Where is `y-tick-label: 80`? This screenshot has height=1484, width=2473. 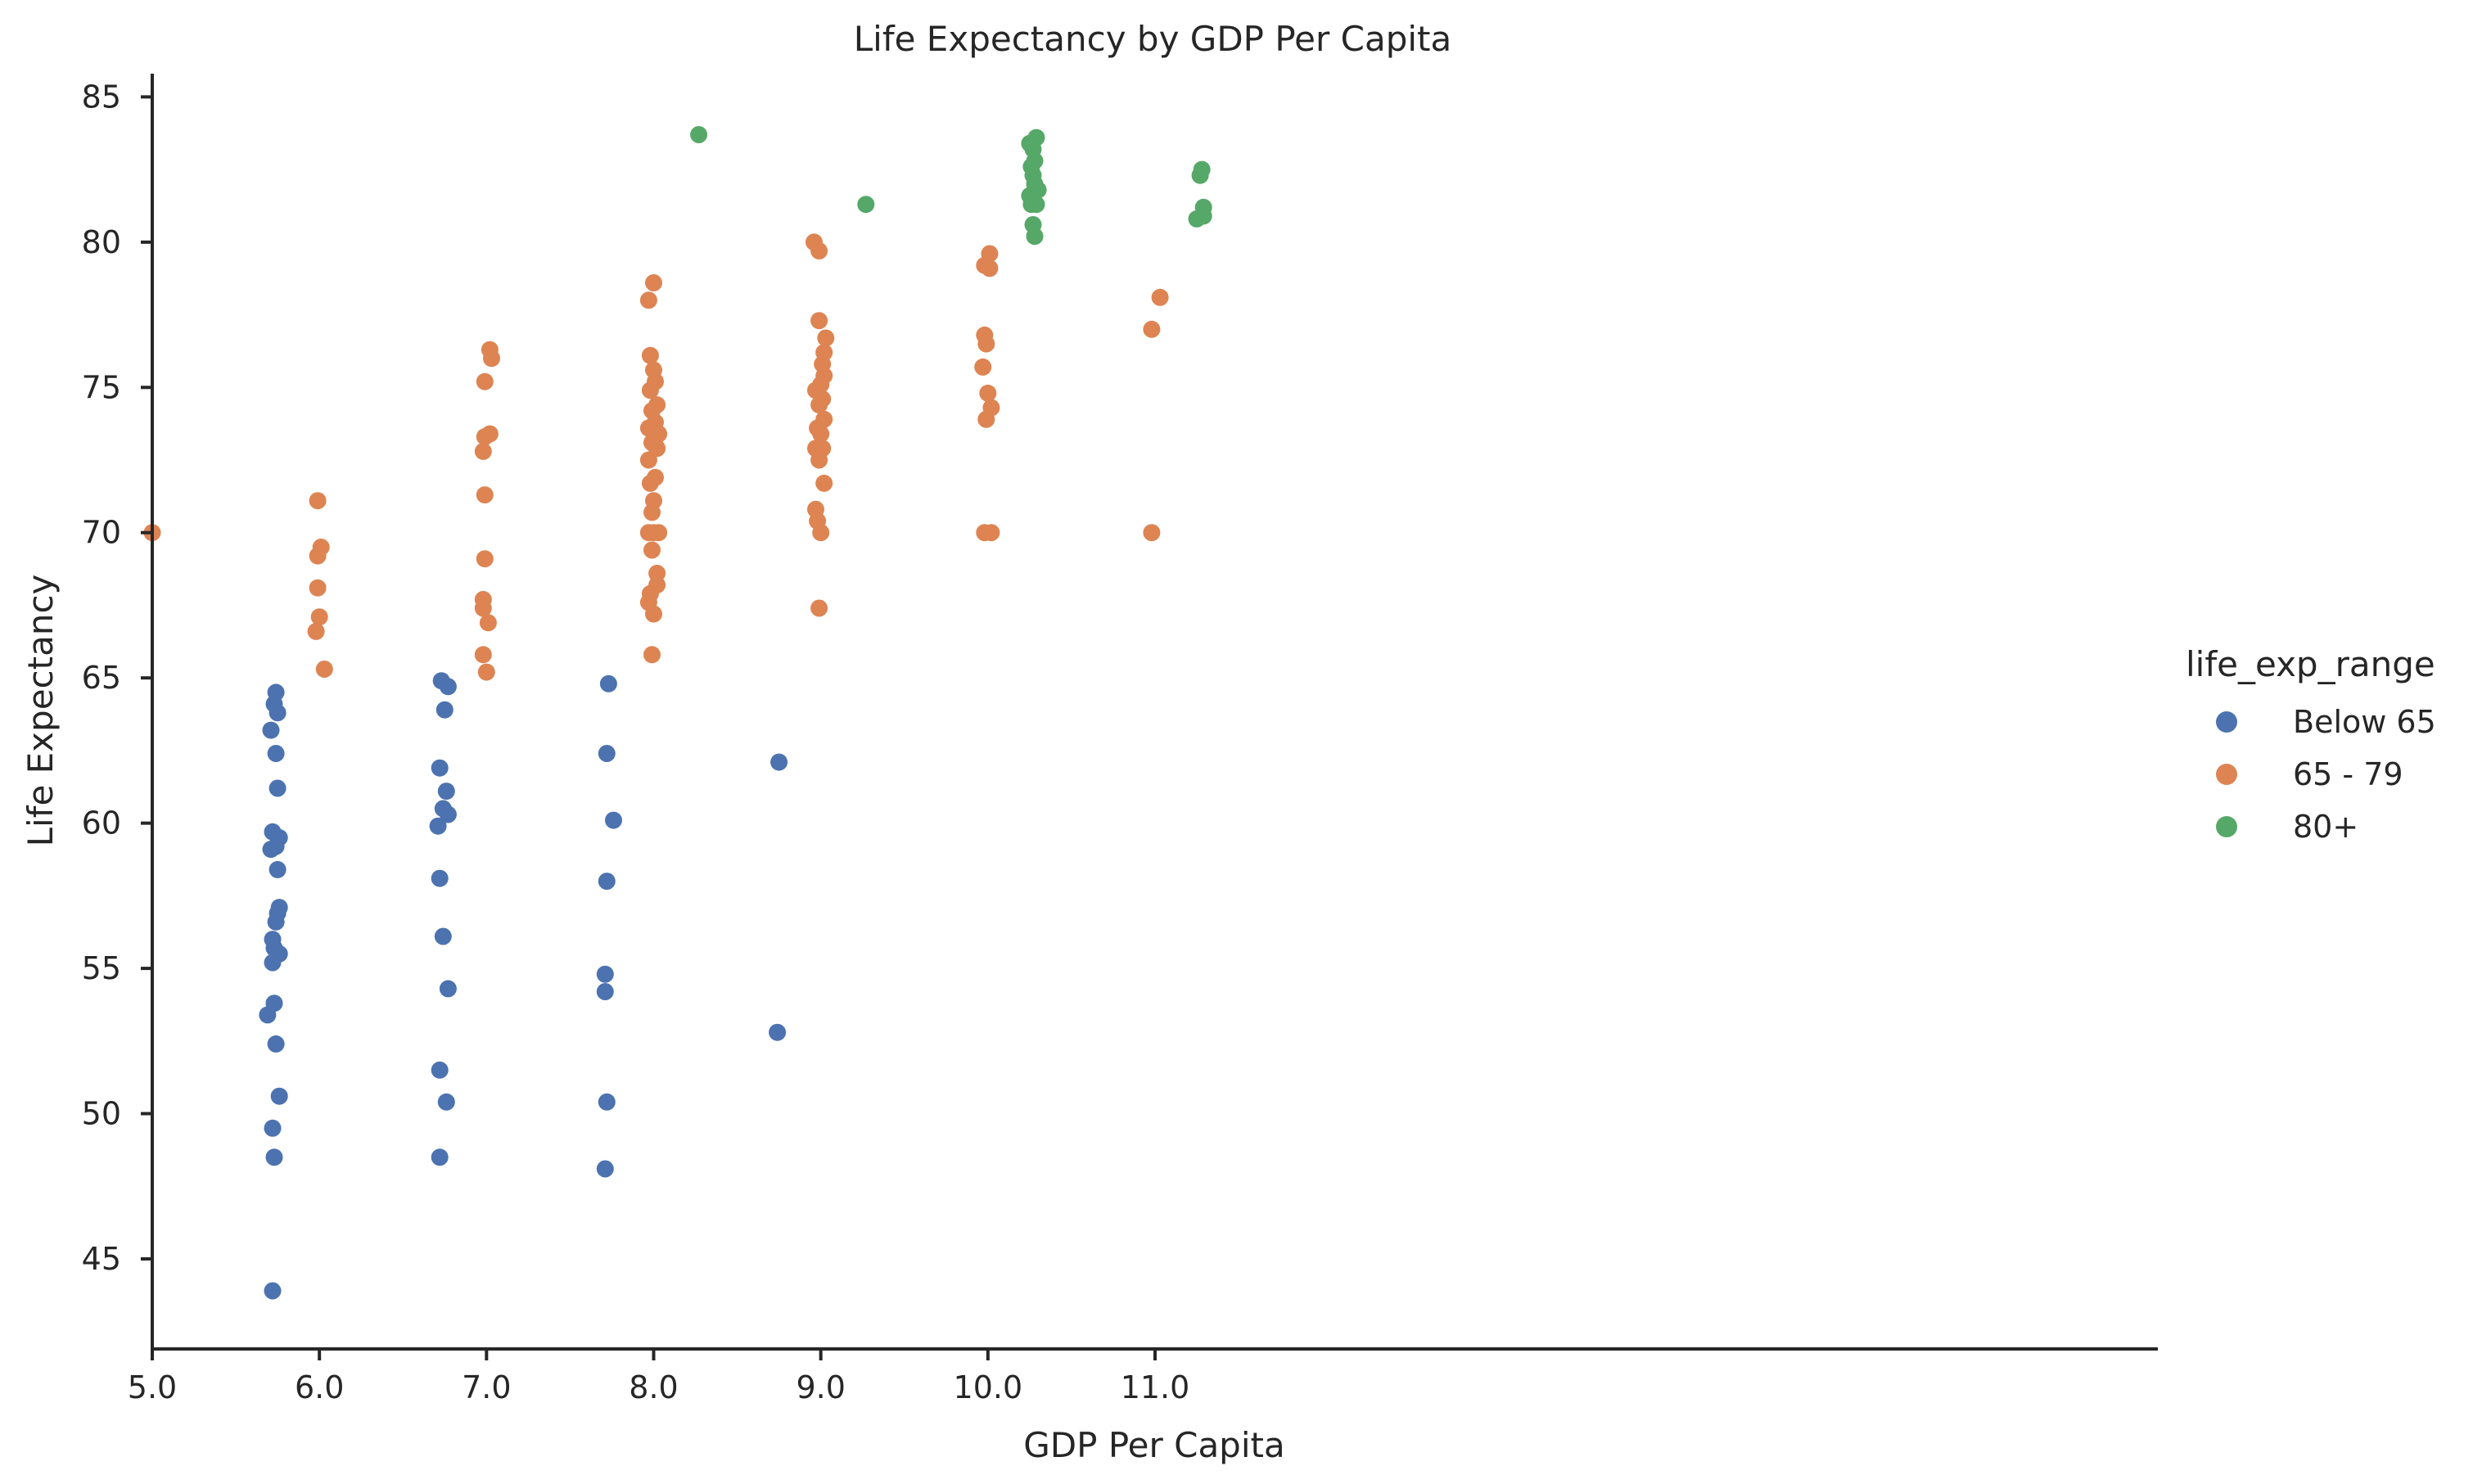
y-tick-label: 80 is located at coordinates (101, 242).